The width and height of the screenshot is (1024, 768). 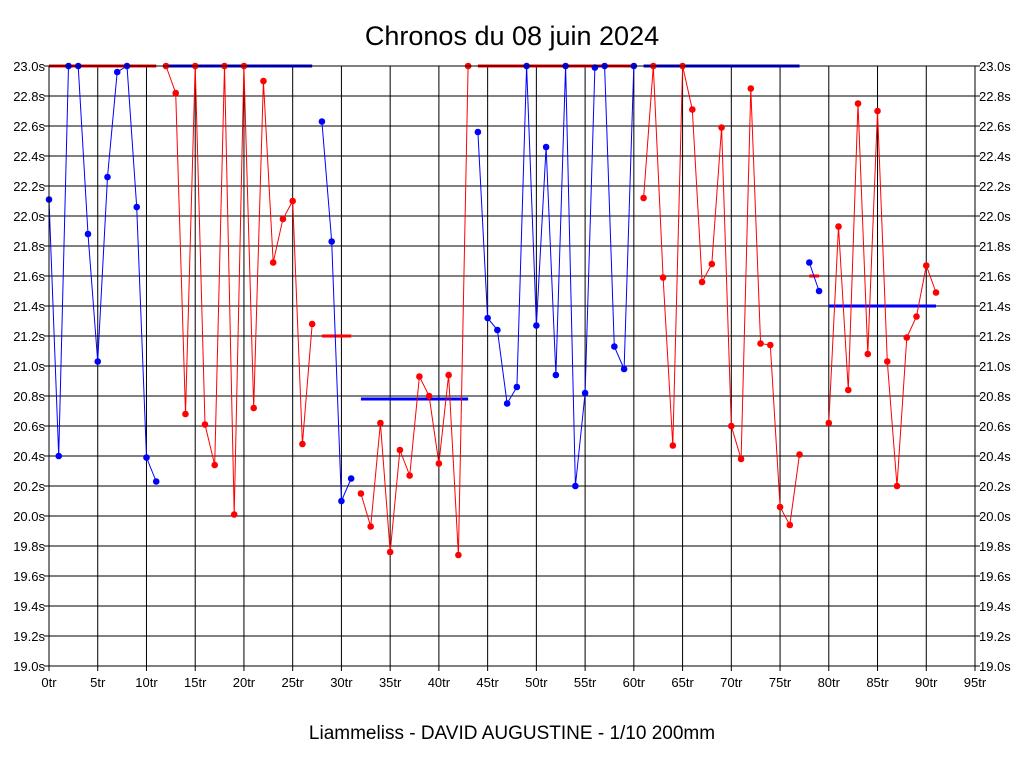 I want to click on x-tick-label-8: 40tr, so click(x=439, y=682).